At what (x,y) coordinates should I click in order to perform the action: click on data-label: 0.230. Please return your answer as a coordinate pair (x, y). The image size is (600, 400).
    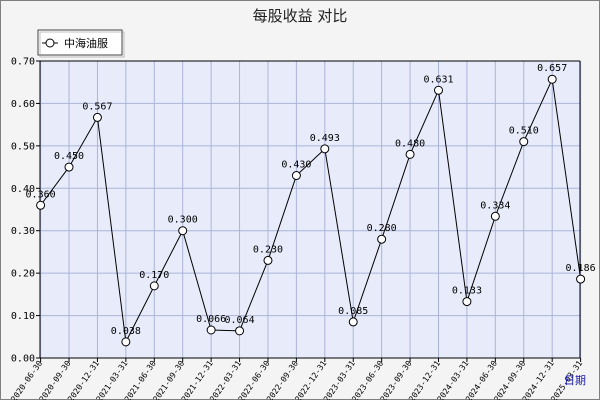
    Looking at the image, I should click on (268, 249).